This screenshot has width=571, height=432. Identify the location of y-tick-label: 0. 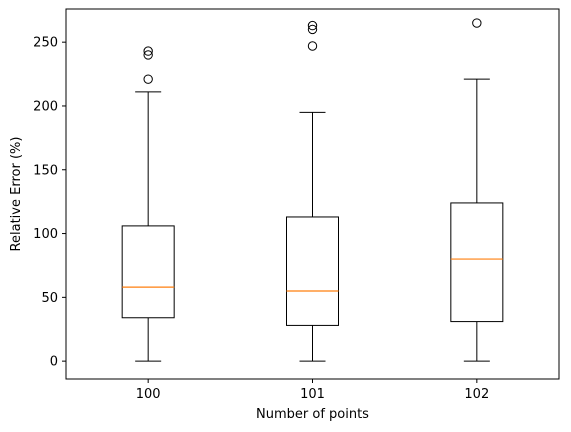
(54, 362).